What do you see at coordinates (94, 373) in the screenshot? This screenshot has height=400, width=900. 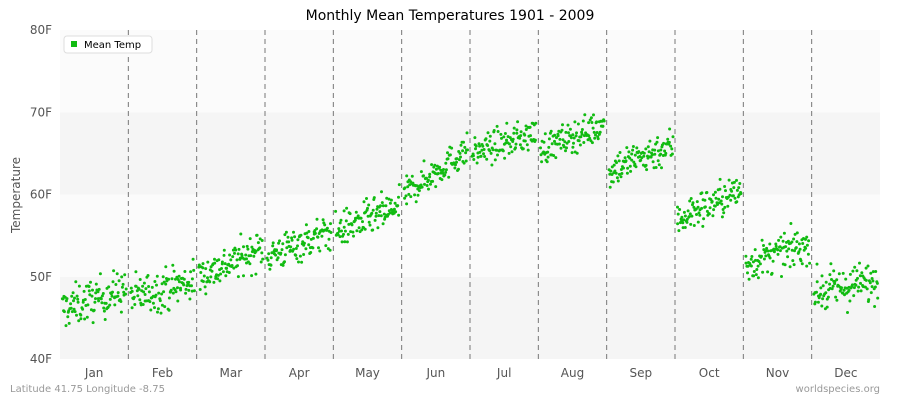 I see `x-tick-label: Jan` at bounding box center [94, 373].